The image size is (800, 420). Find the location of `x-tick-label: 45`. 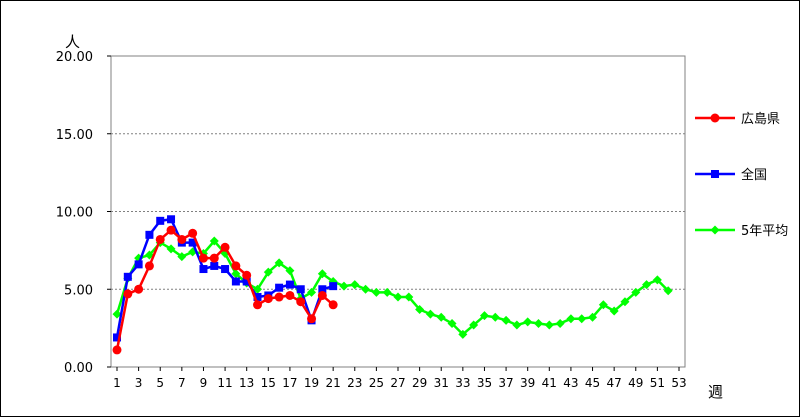

x-tick-label: 45 is located at coordinates (592, 383).